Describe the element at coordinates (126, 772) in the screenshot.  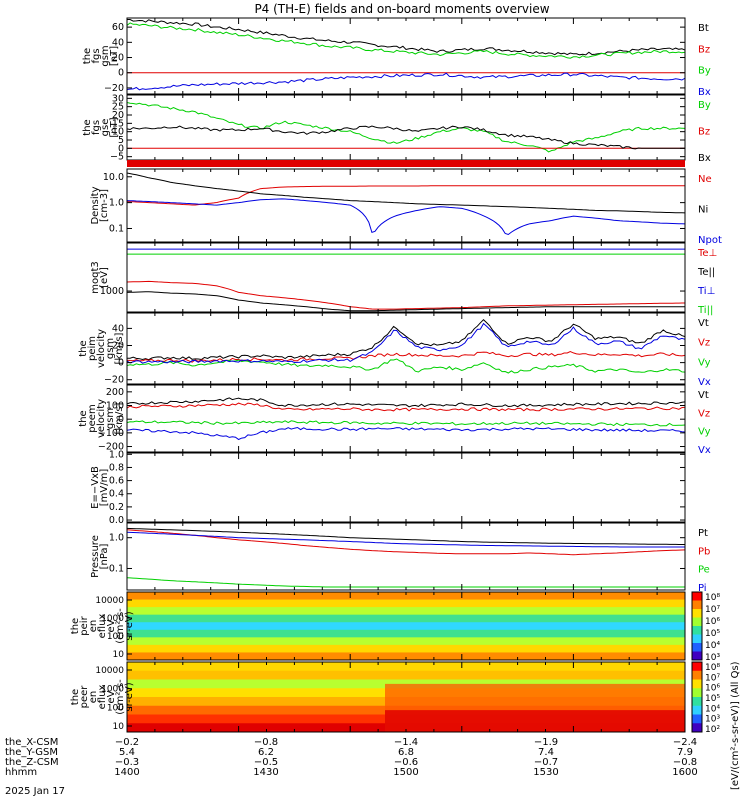
I see `x-axis-value: 1400` at that location.